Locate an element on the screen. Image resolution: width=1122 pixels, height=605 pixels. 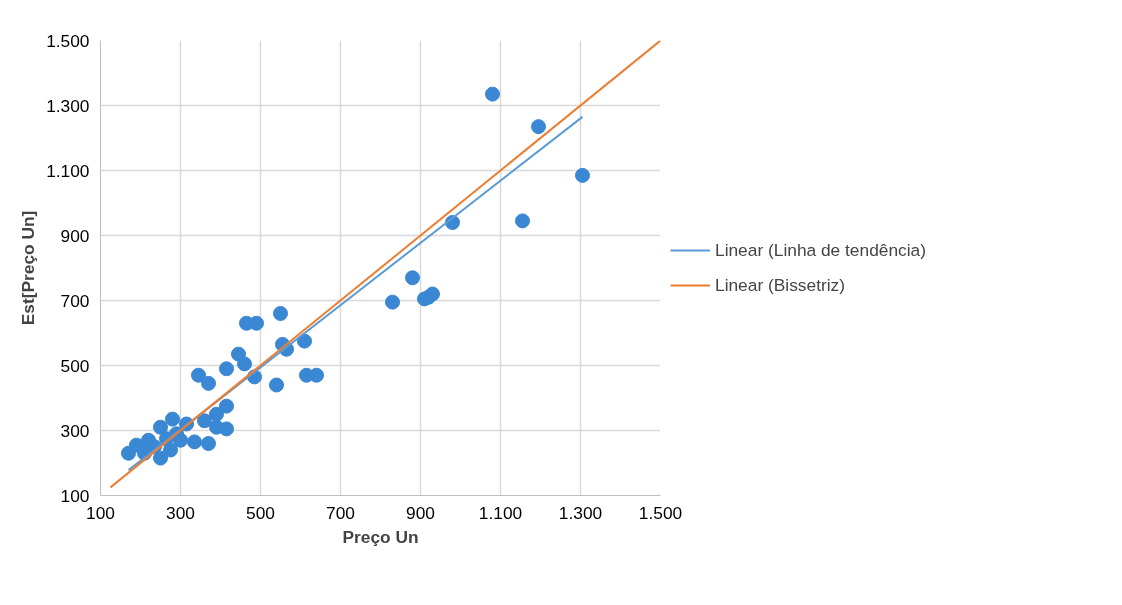
y-tick-label: 500 is located at coordinates (75, 365).